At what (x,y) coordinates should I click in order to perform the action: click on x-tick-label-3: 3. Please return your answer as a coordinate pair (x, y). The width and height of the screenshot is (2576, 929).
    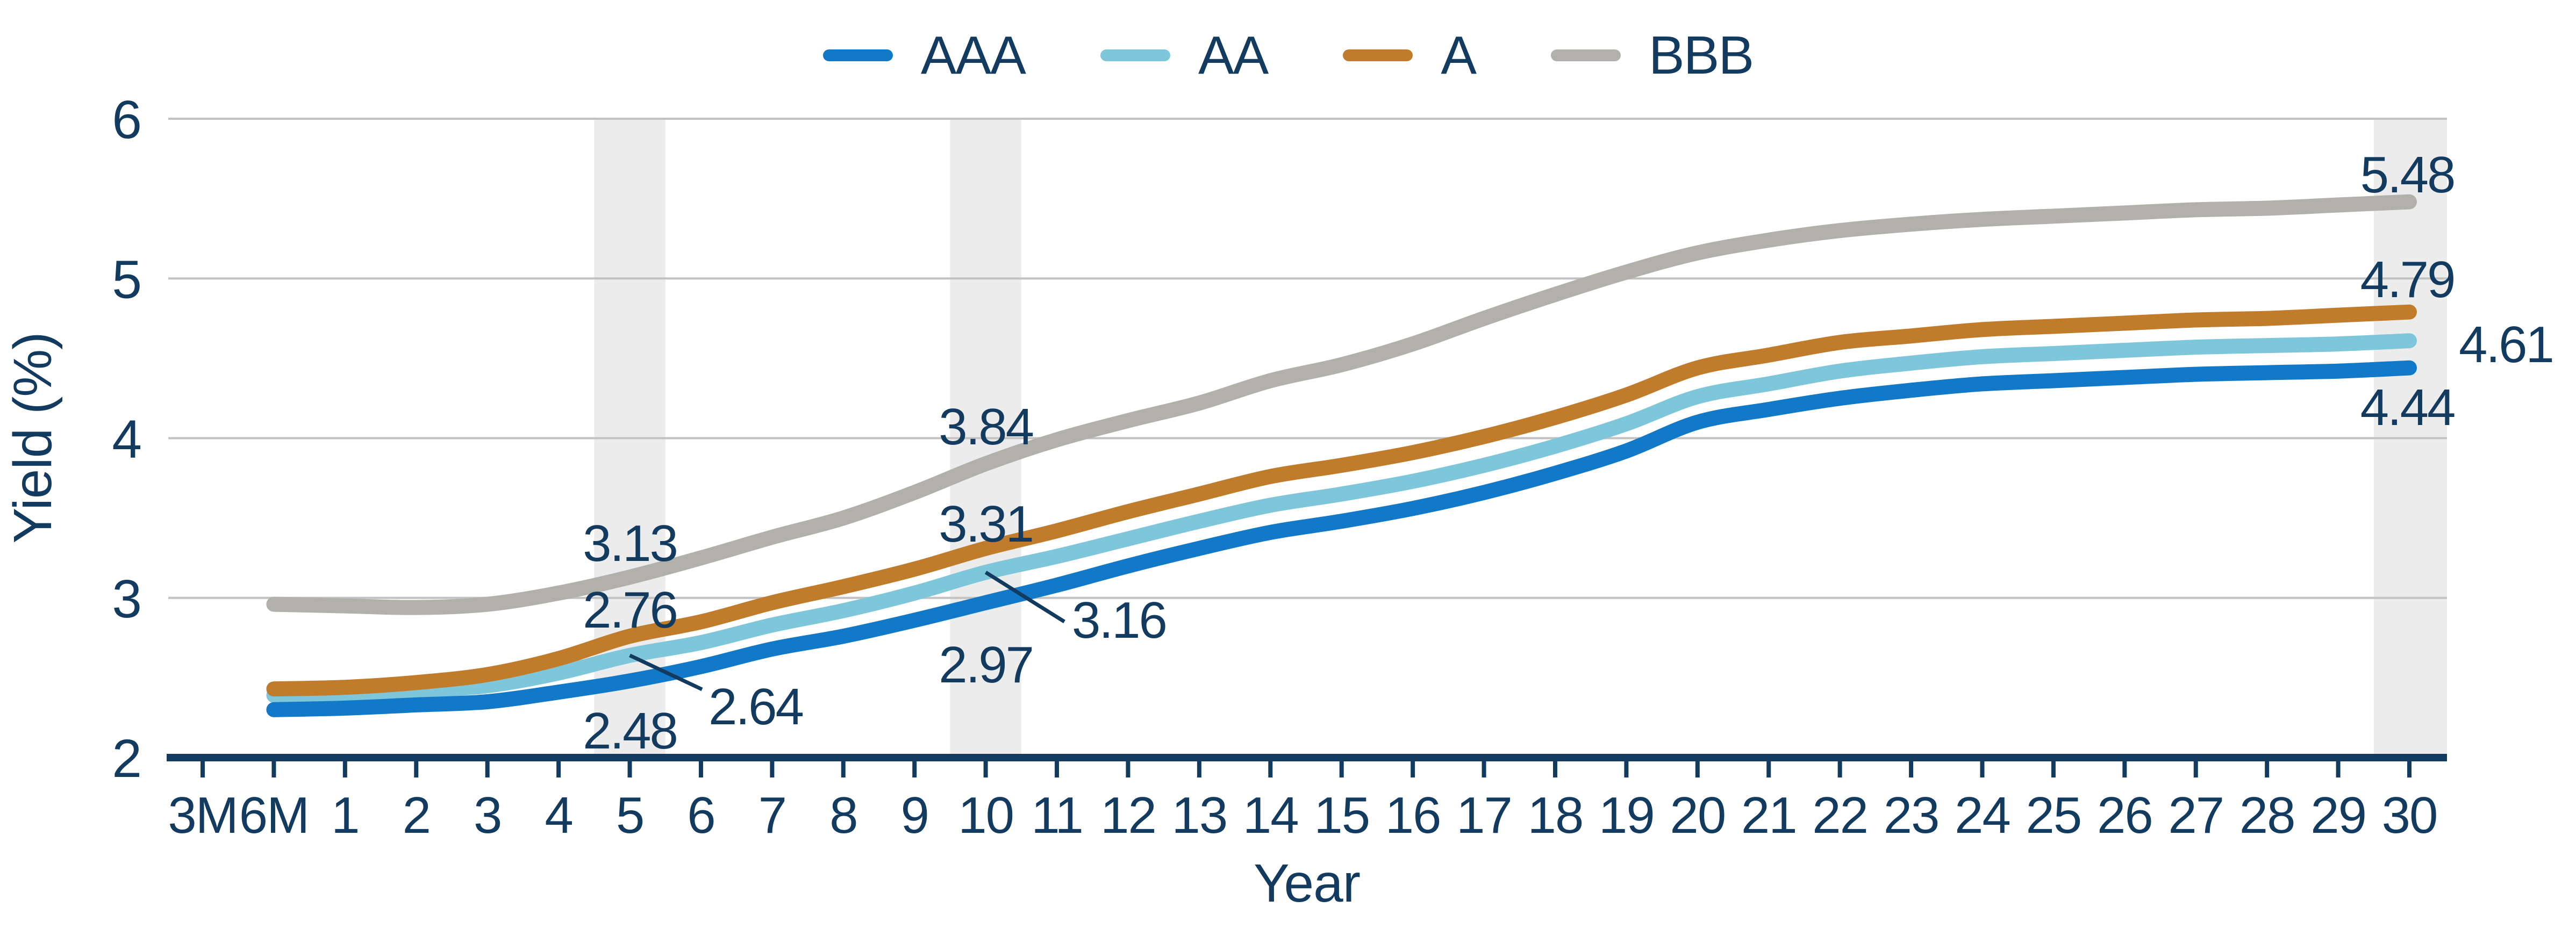
    Looking at the image, I should click on (487, 815).